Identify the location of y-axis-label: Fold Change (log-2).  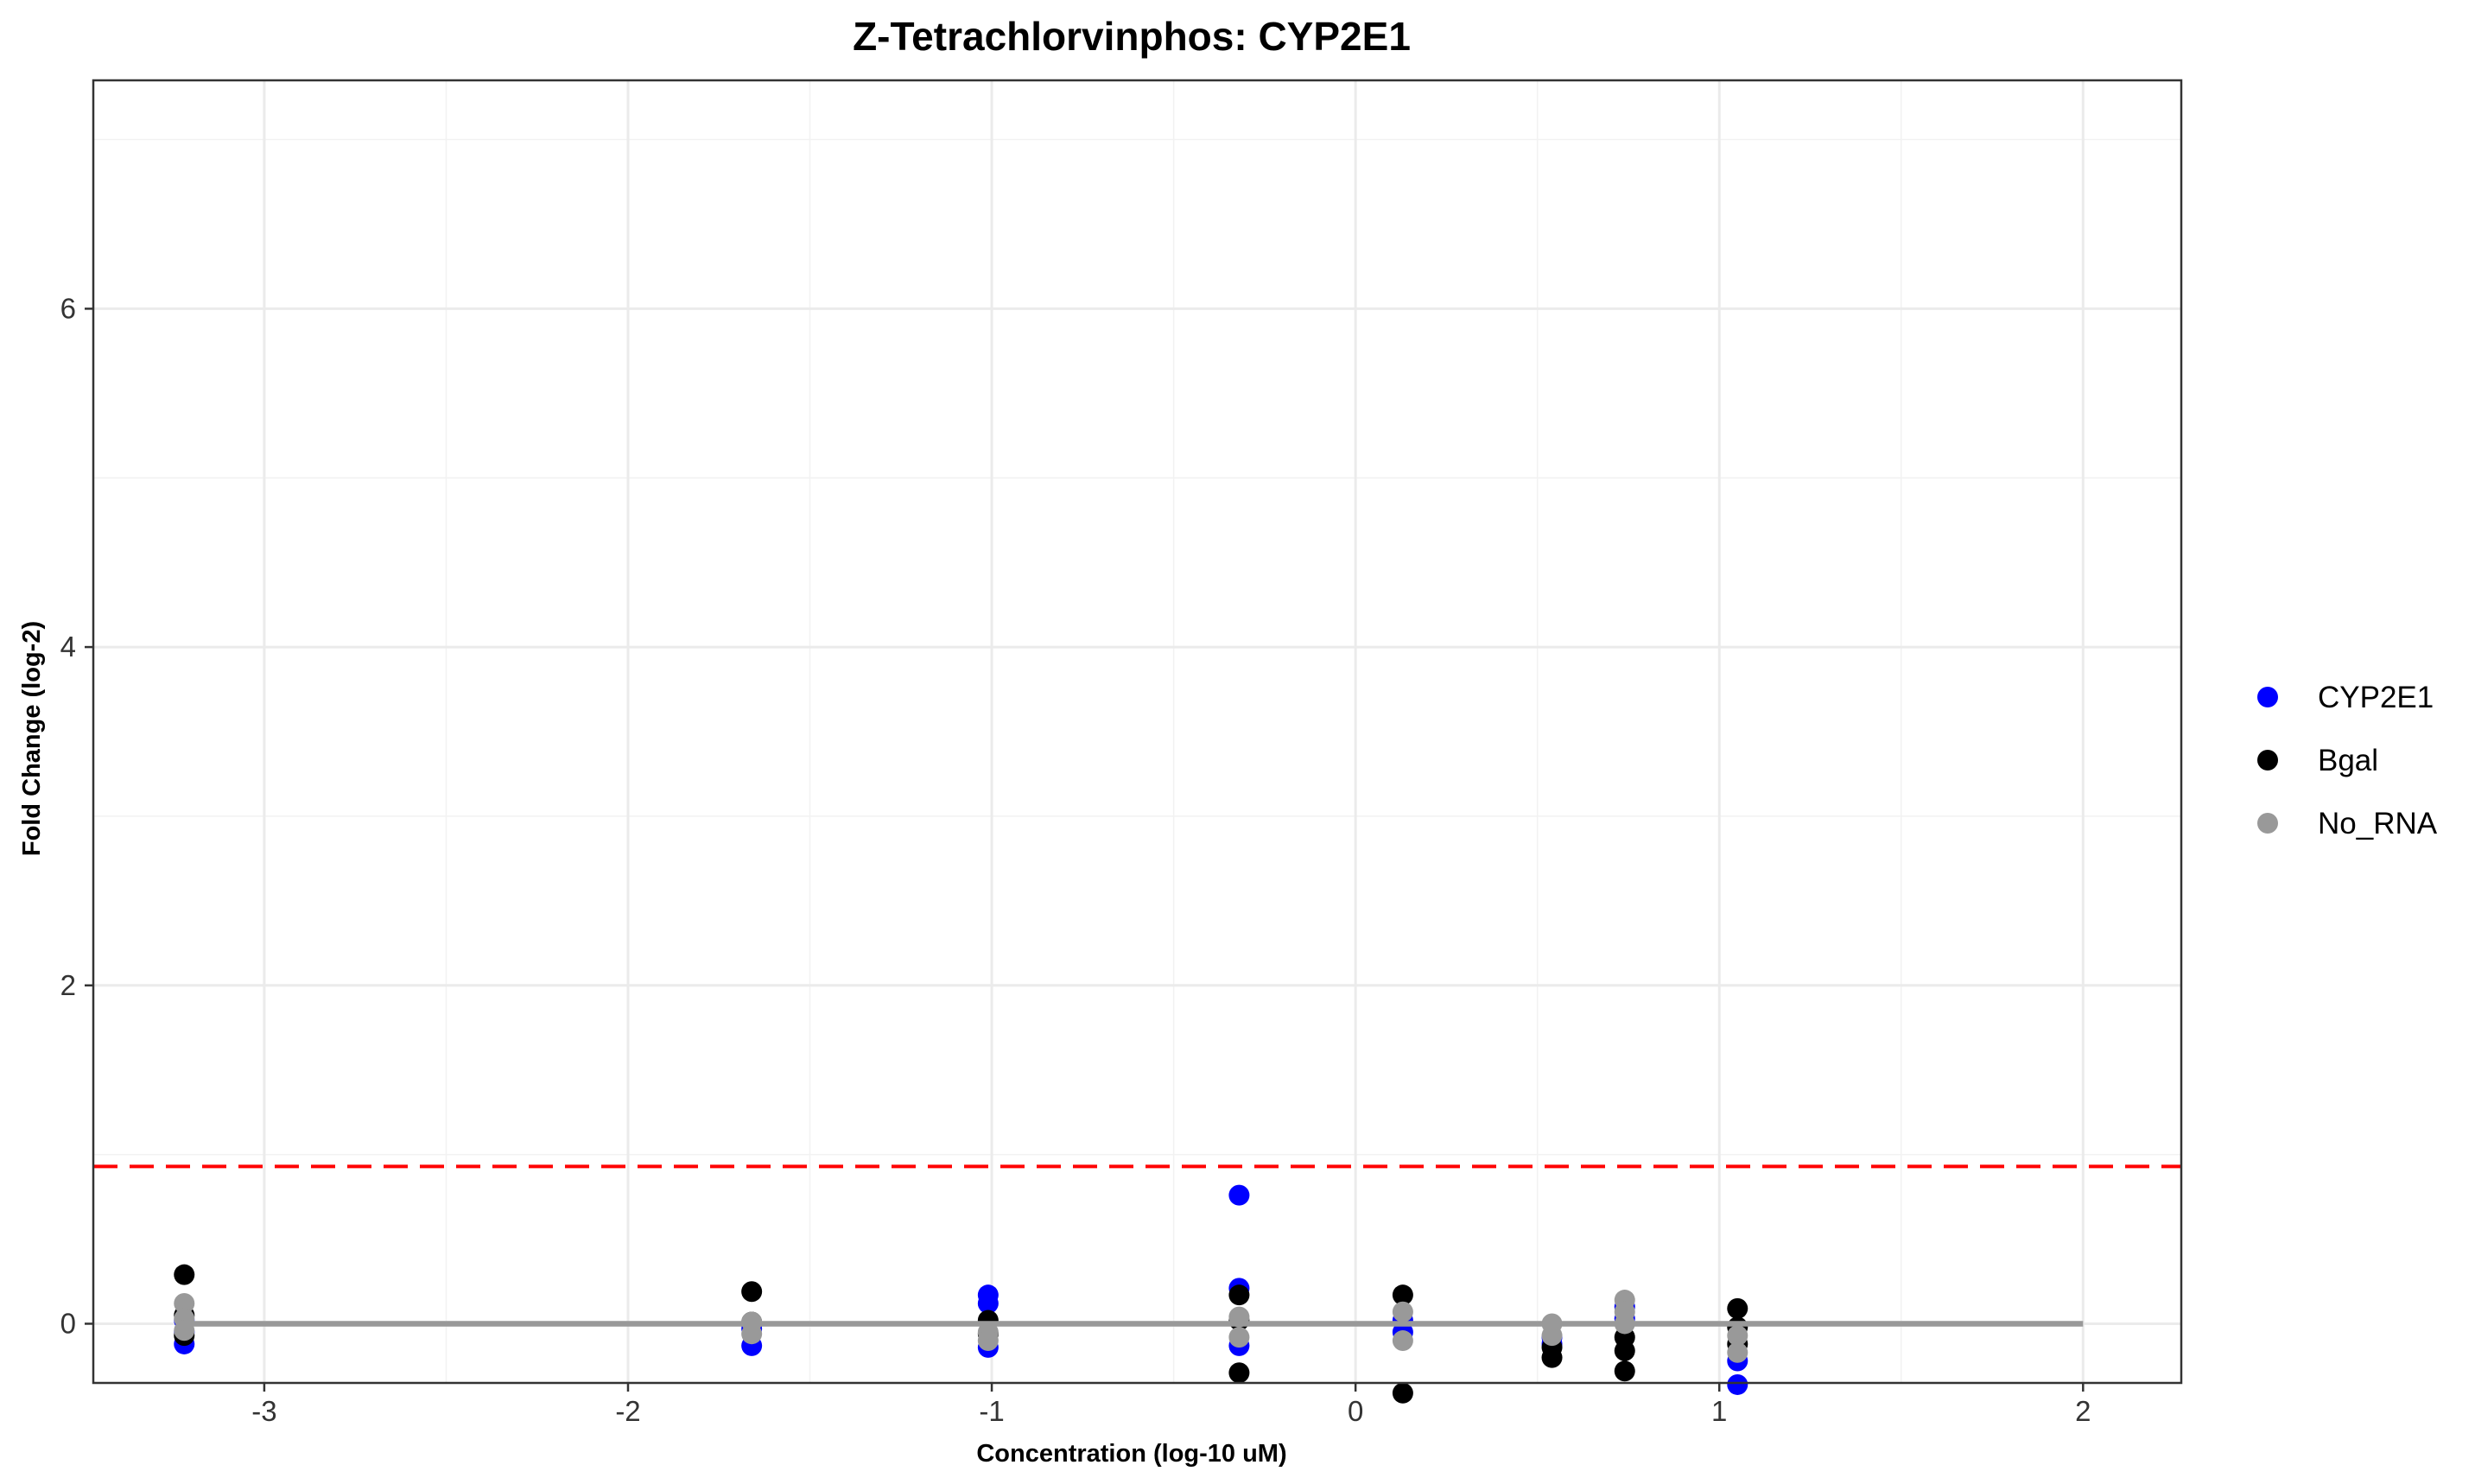
(32, 738).